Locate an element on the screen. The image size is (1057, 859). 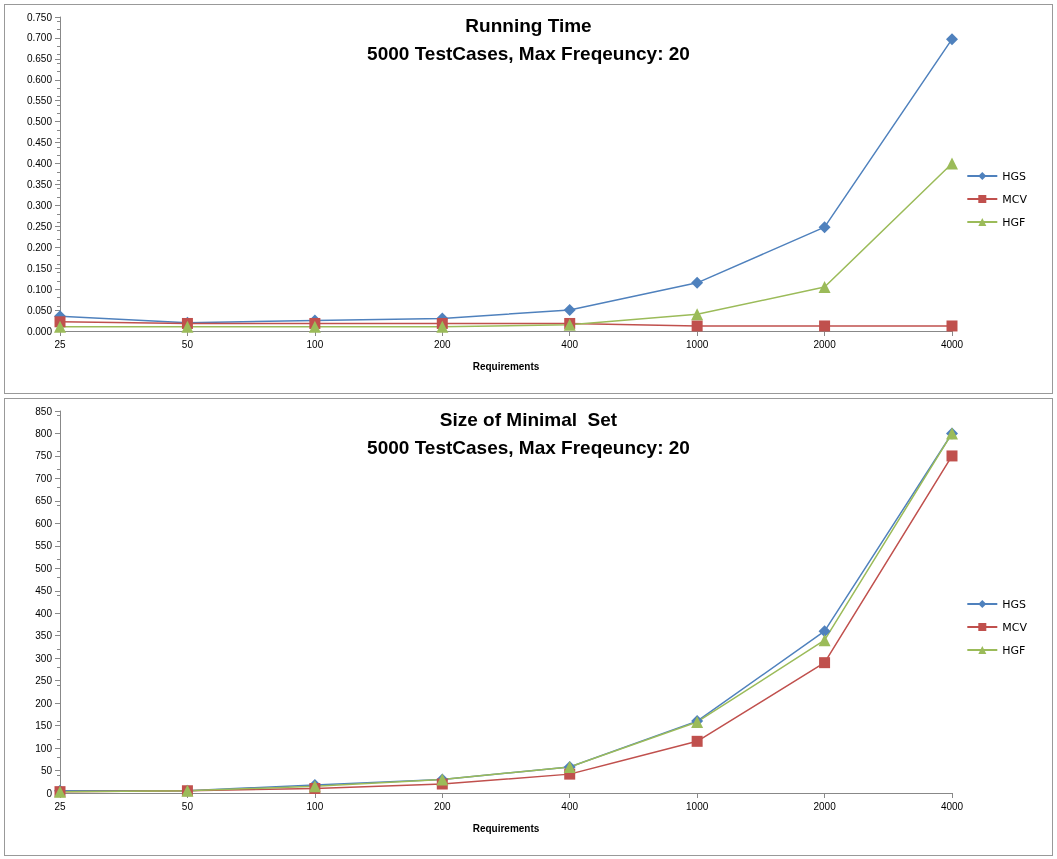
y-tick-label: 150 is located at coordinates (44, 726).